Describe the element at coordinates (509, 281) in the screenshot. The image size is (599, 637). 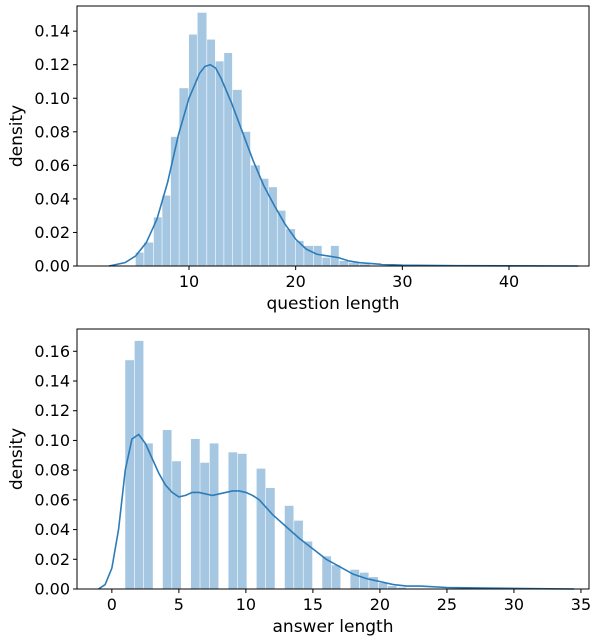
I see `x-tick-label-3: 40` at that location.